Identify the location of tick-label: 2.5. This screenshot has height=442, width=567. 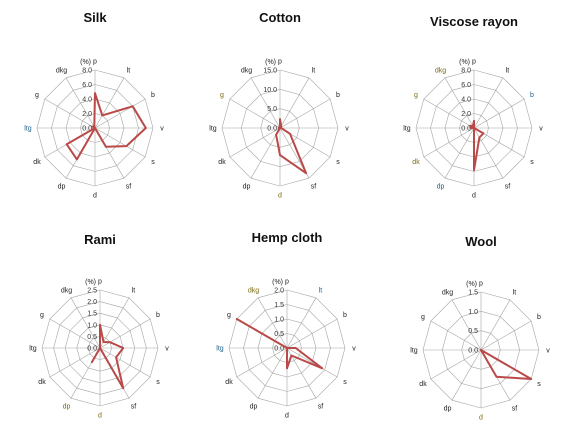
(92, 291).